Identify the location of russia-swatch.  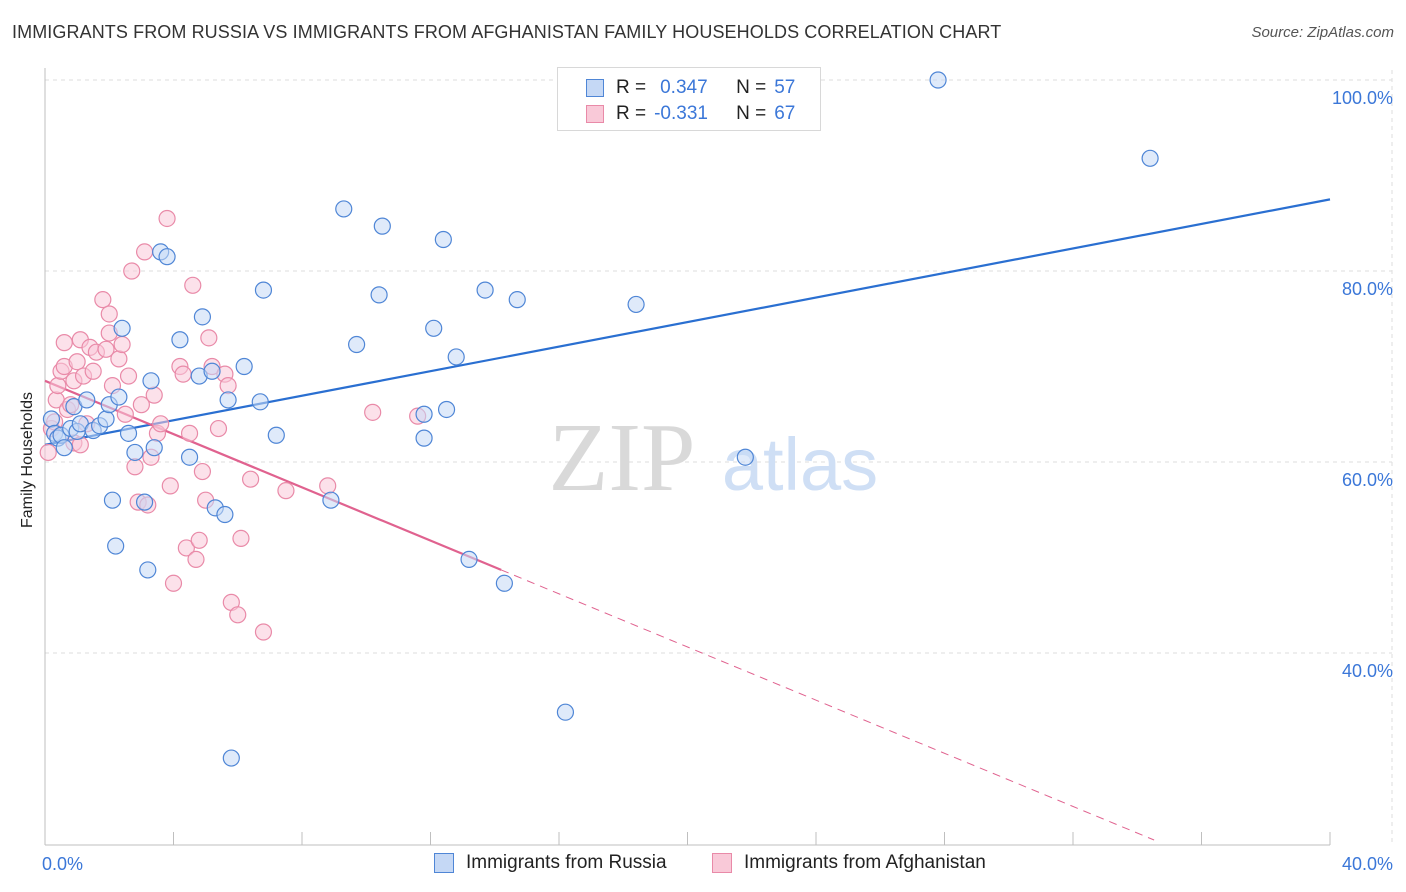
(595, 88).